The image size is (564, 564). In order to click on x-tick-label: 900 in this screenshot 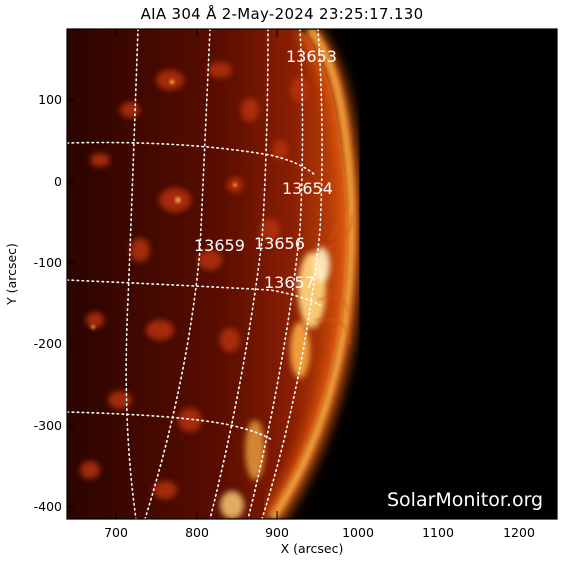, I will do `click(277, 532)`.